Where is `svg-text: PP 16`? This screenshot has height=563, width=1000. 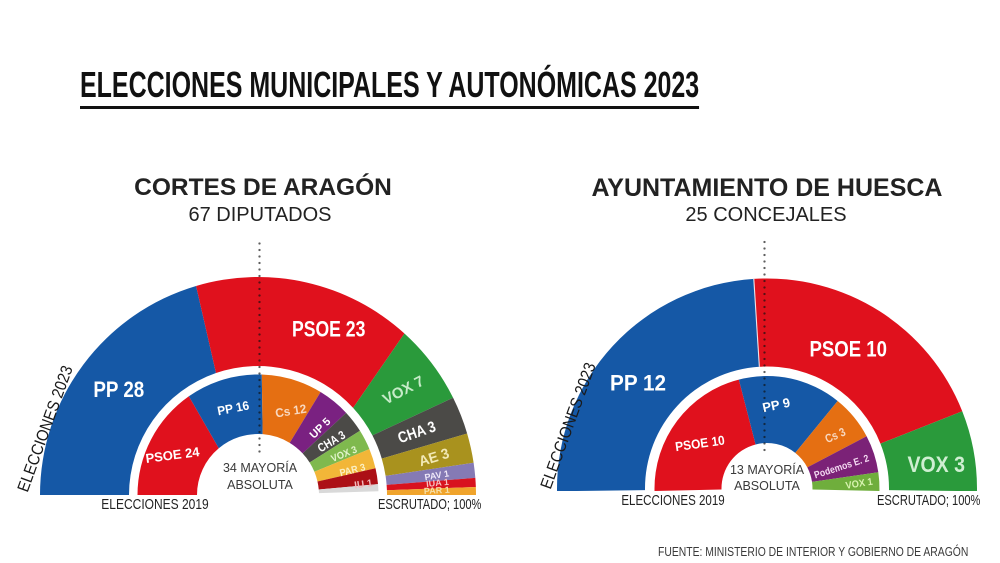 svg-text: PP 16 is located at coordinates (233, 408).